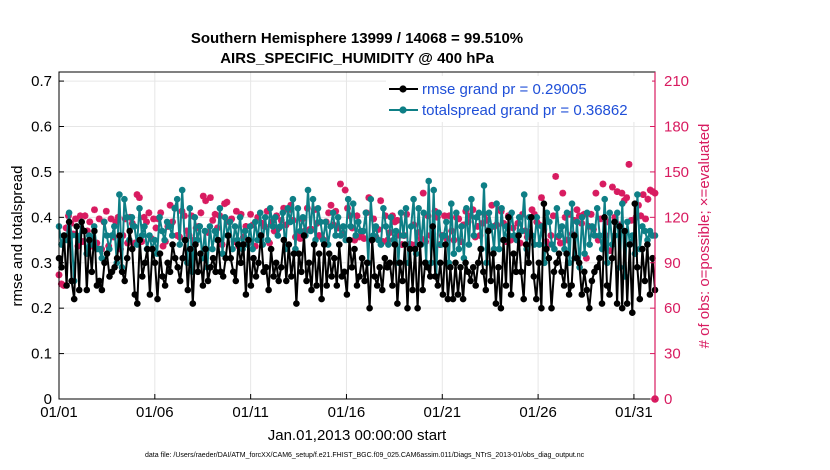  I want to click on y-left-tick-label: 0.3, so click(41, 263).